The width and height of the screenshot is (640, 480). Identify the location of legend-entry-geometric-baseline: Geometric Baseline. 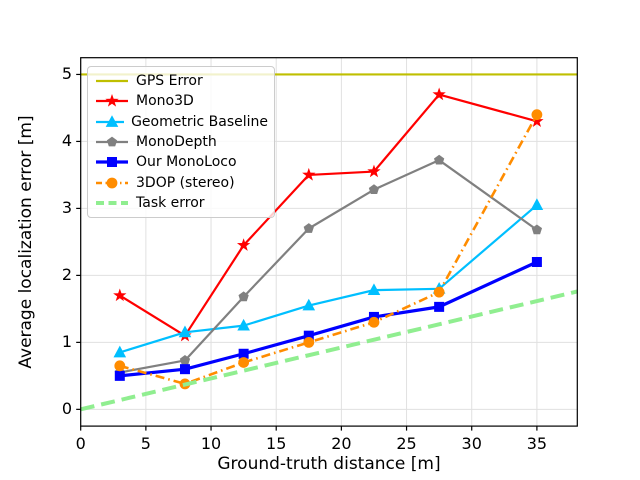
(181, 122).